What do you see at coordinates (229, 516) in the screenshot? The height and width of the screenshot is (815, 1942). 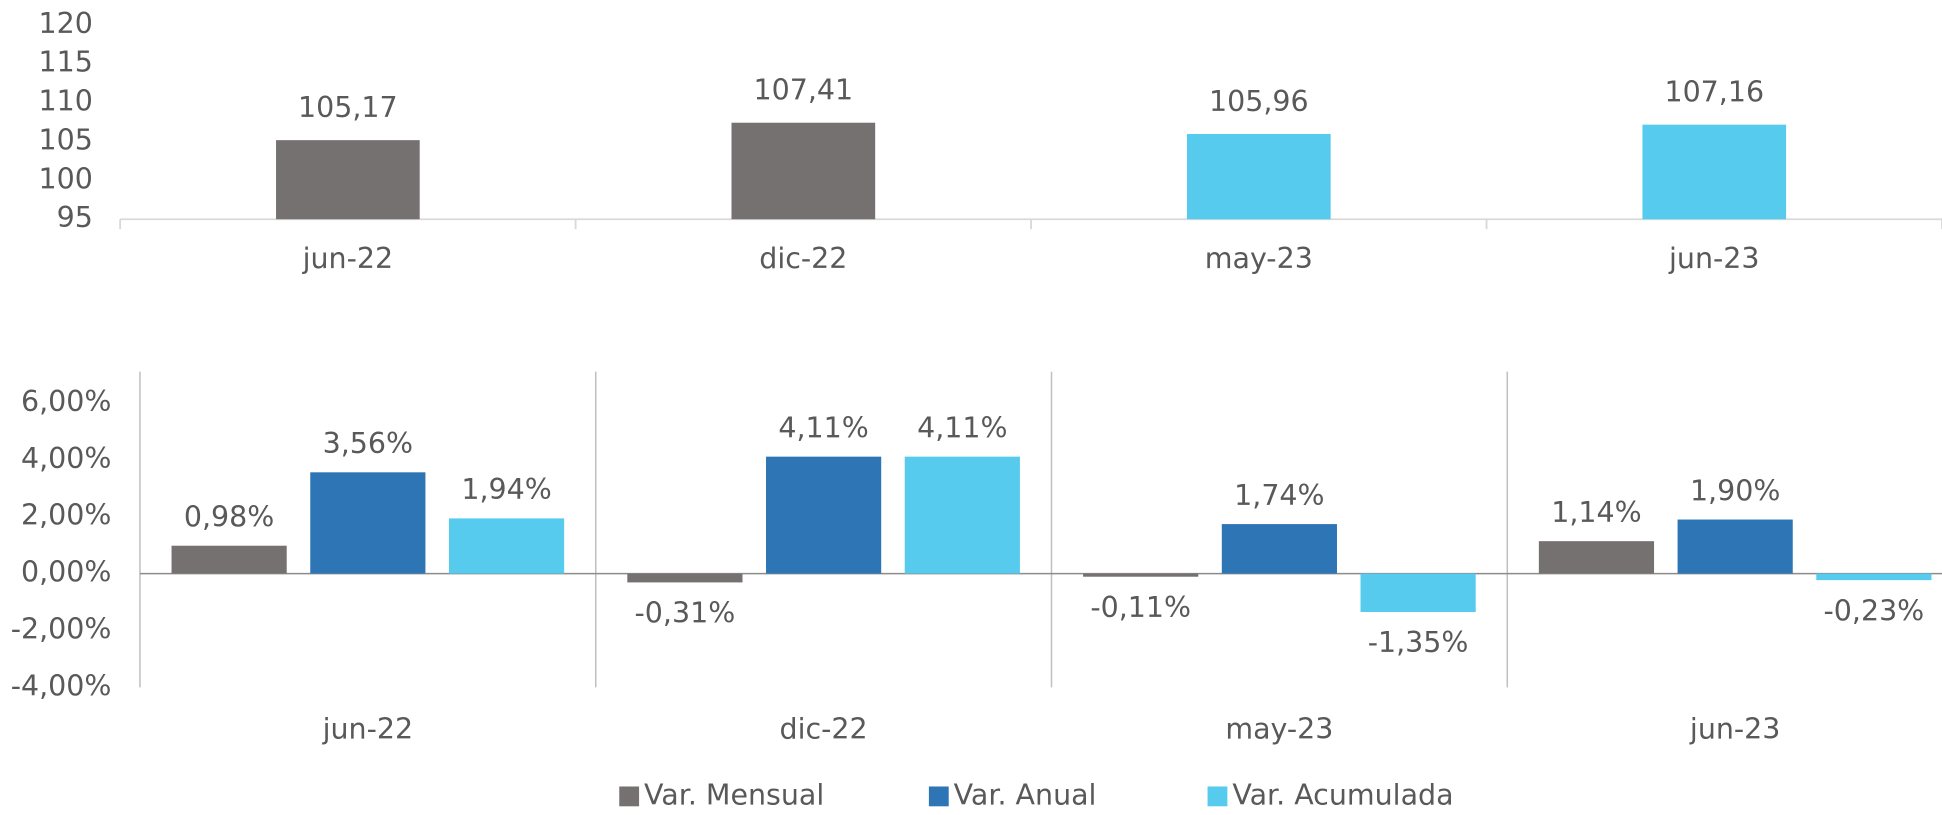 I see `data-label: 0,98%` at bounding box center [229, 516].